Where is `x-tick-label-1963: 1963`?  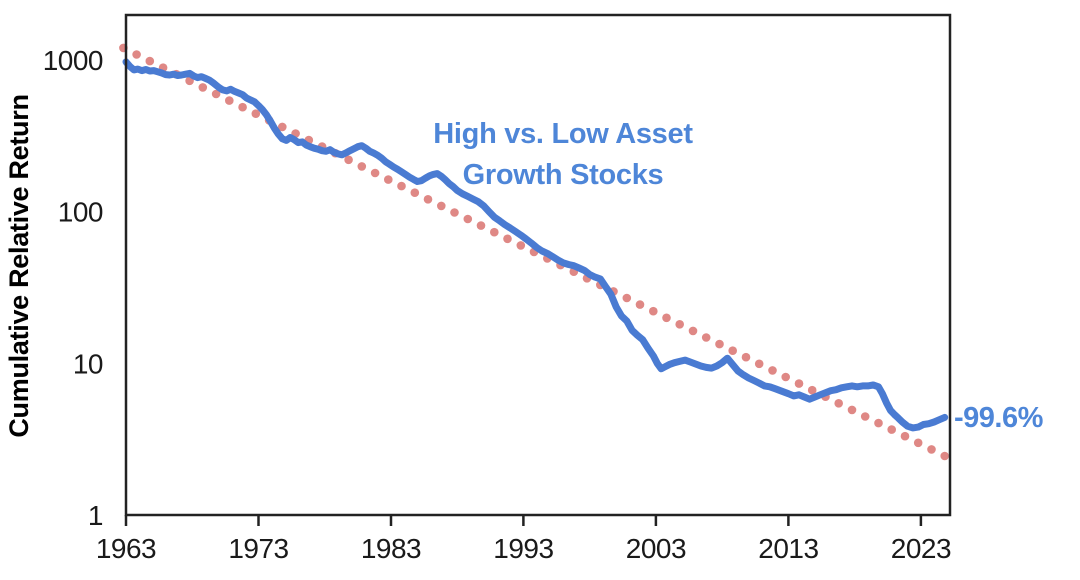
x-tick-label-1963: 1963 is located at coordinates (126, 548).